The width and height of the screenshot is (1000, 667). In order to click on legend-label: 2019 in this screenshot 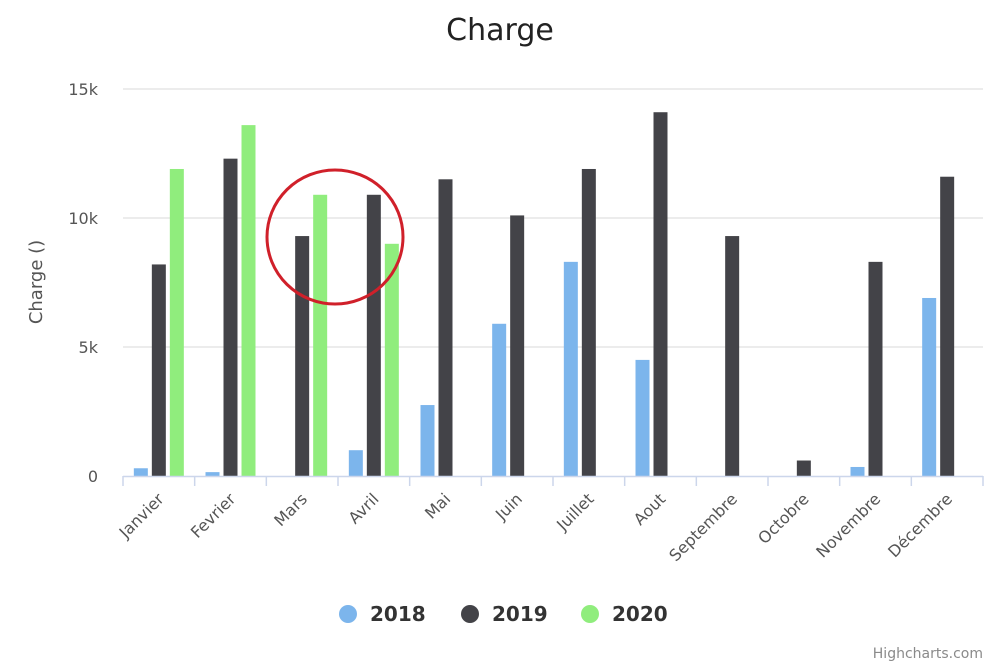, I will do `click(520, 614)`.